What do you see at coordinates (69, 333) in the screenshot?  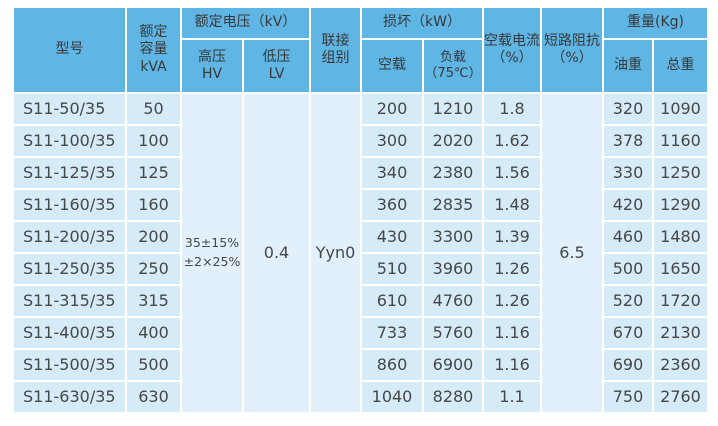 I see `cell-model: S11-400/35` at bounding box center [69, 333].